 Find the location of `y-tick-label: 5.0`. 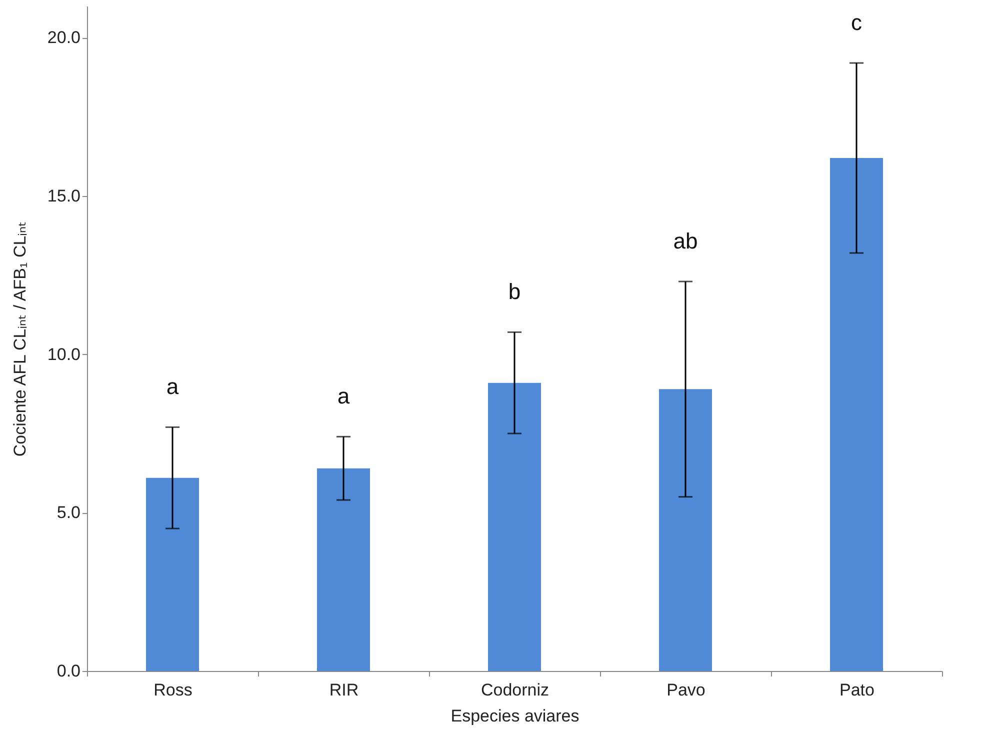

y-tick-label: 5.0 is located at coordinates (68, 512).